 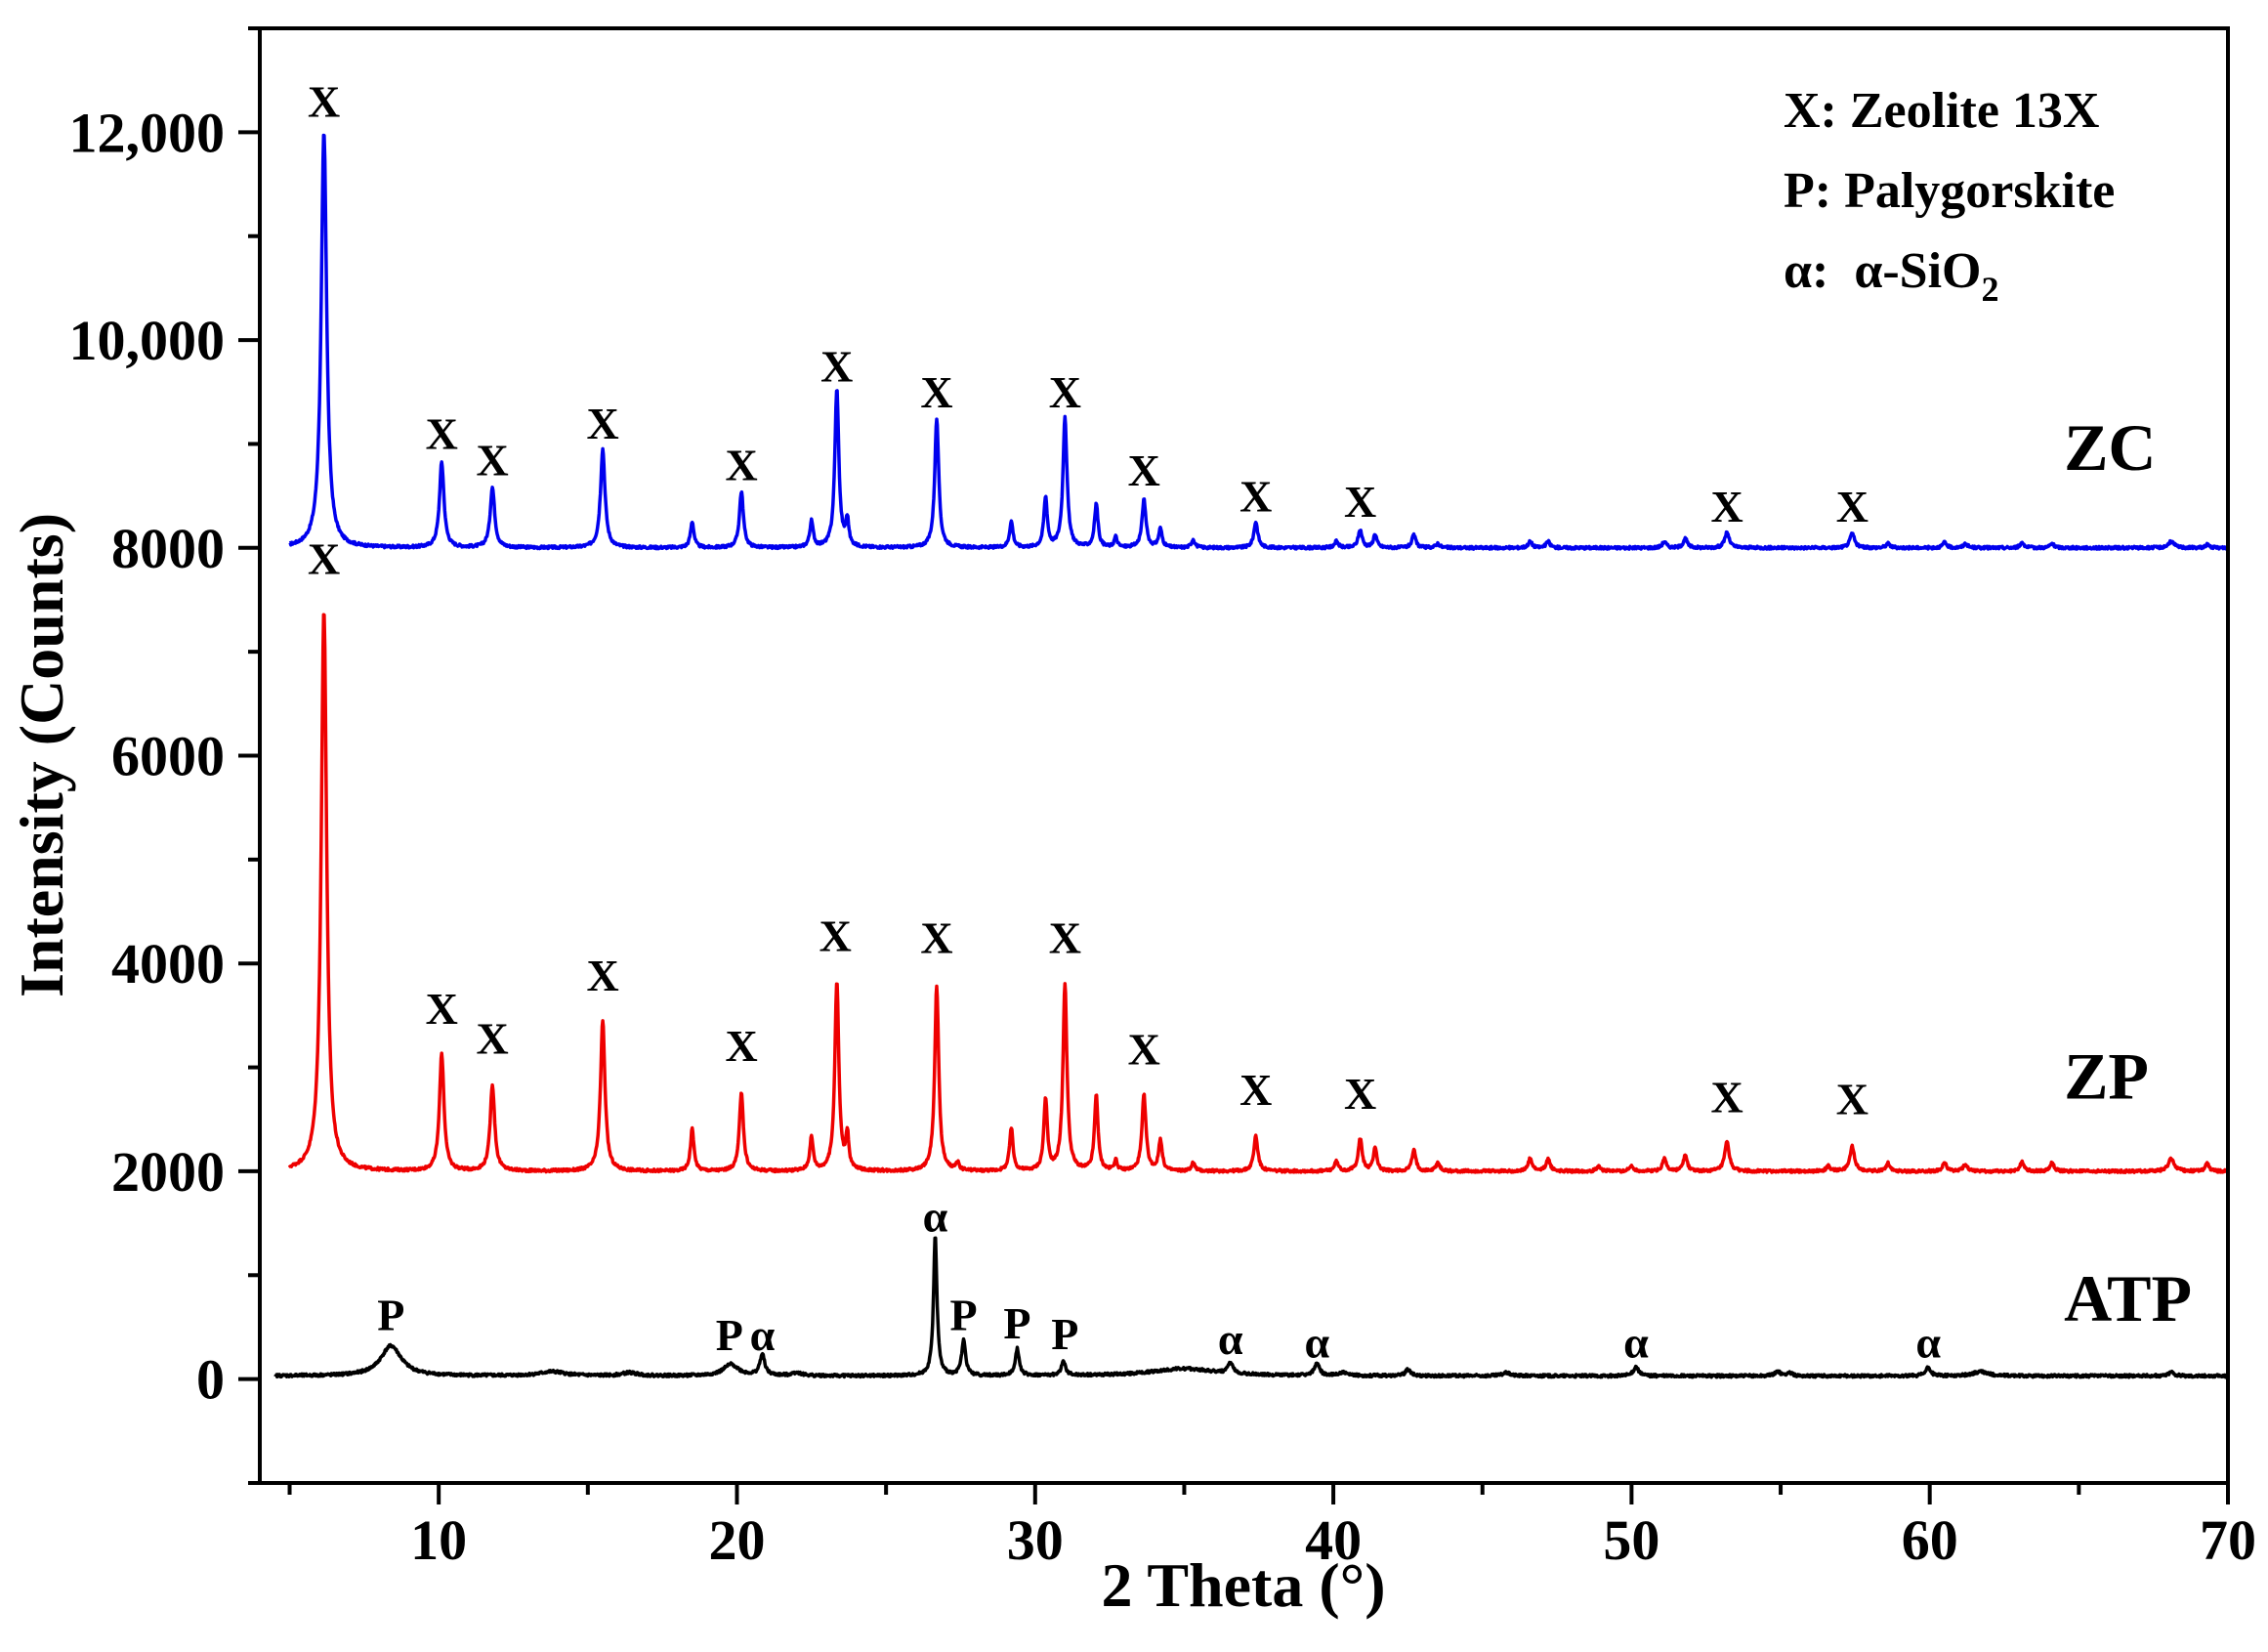 I want to click on x-tick-label: 60, so click(x=1930, y=1540).